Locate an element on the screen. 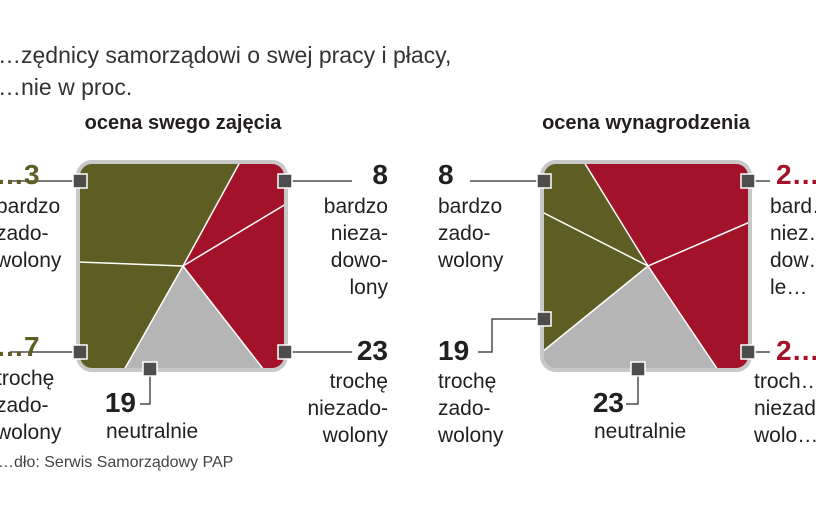  panel-title-wynagrodzenie: ocena wynagrodzenia is located at coordinates (646, 123).